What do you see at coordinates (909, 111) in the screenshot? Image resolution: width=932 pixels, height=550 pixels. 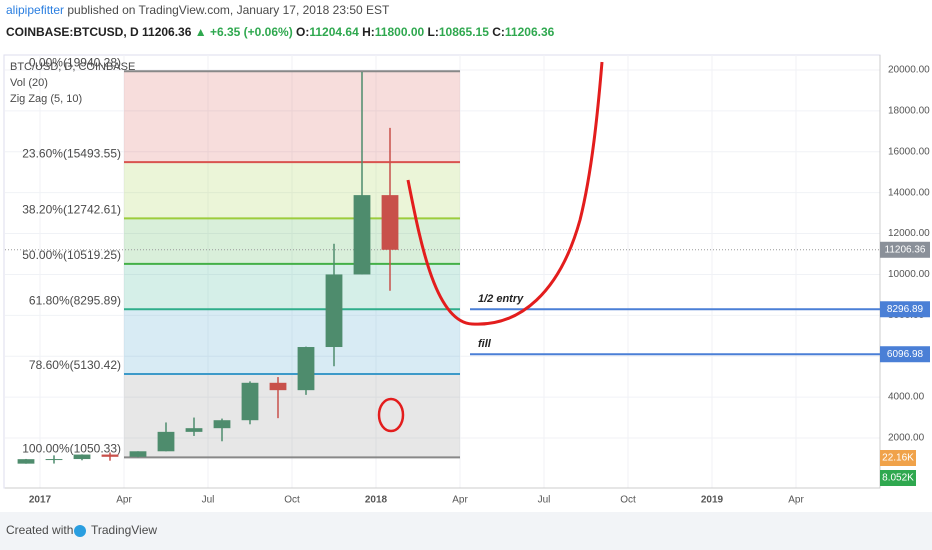 I see `y-tick-label: 18000.00` at bounding box center [909, 111].